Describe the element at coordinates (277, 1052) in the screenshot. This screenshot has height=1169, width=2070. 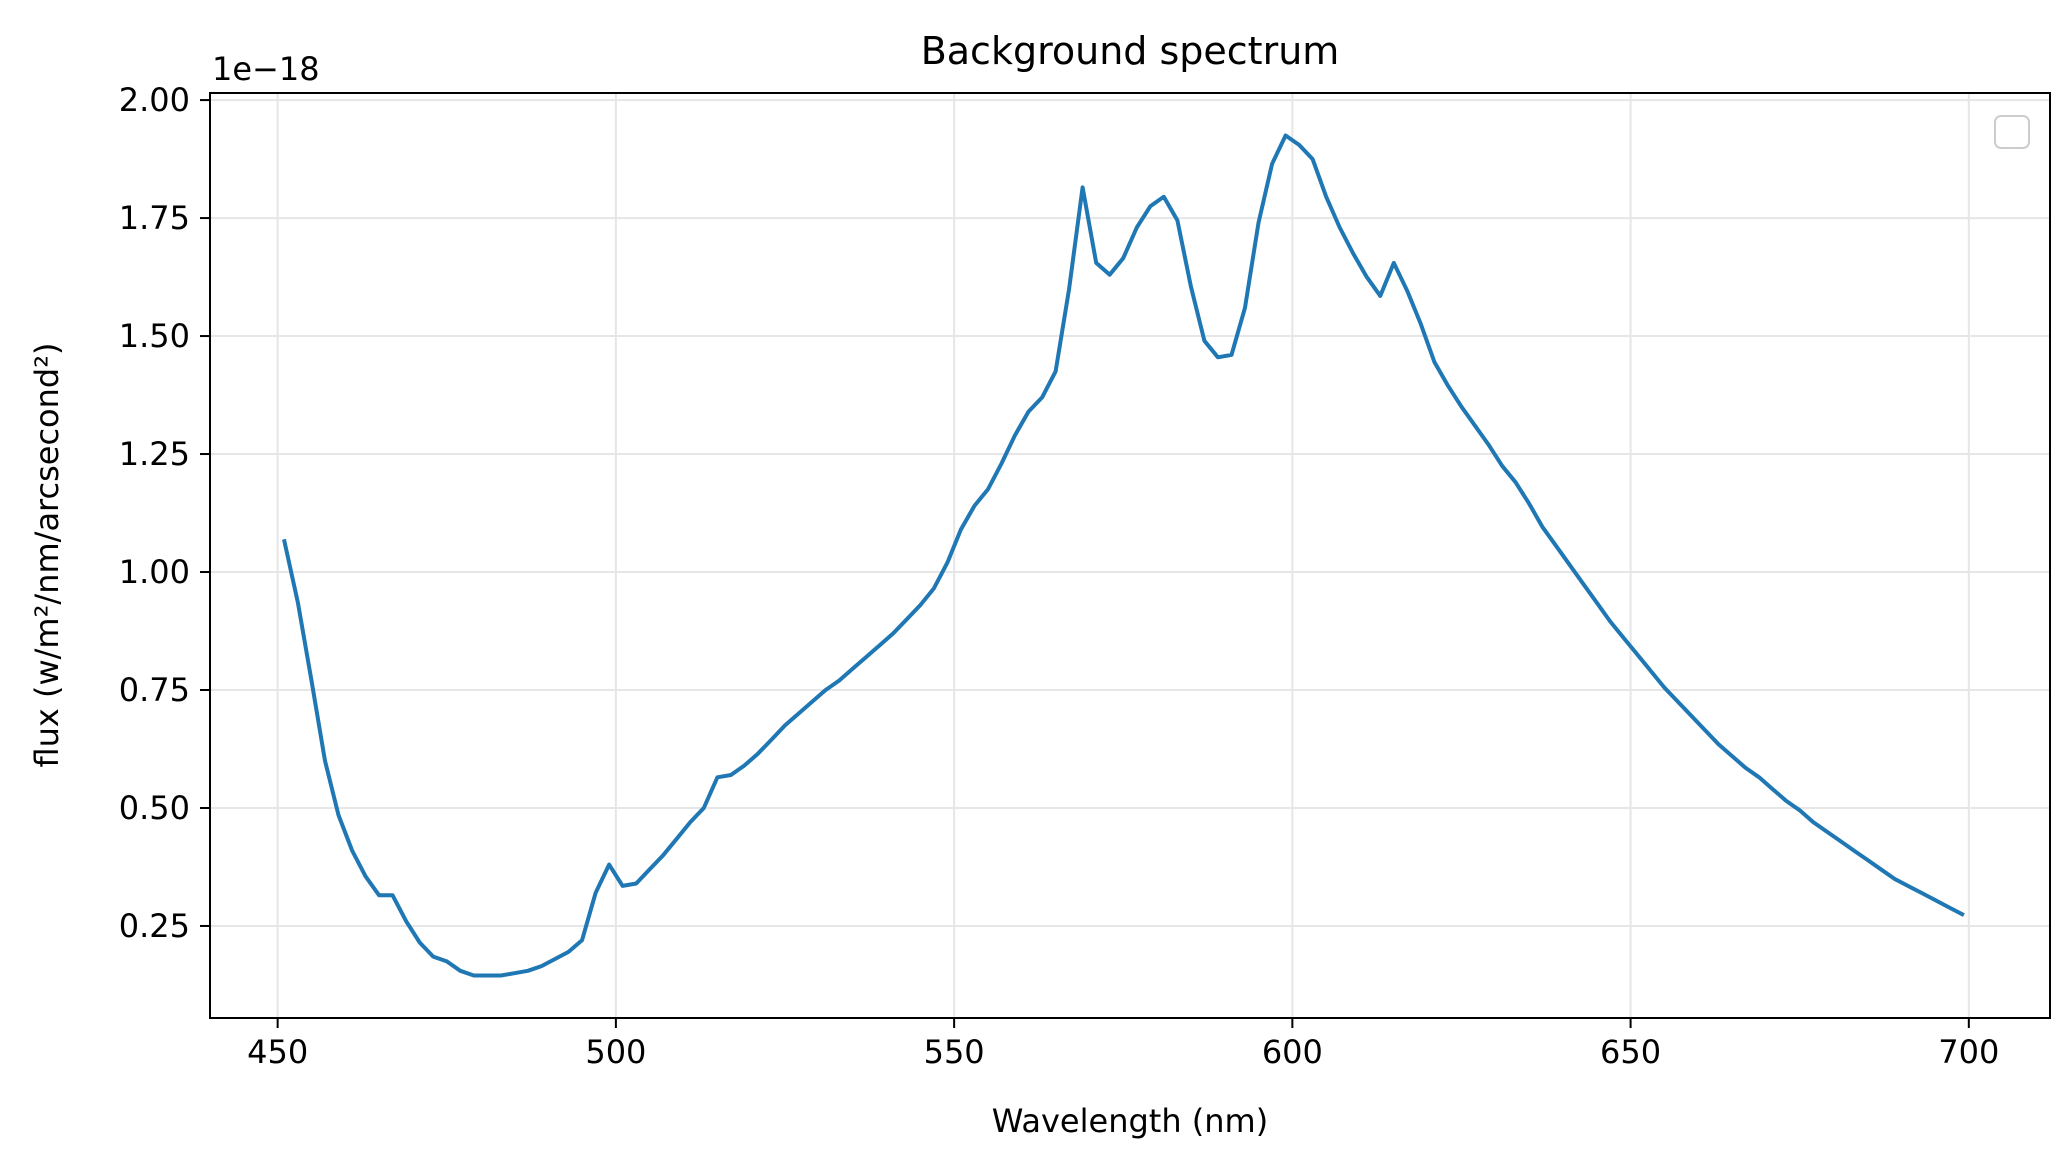
I see `x-tick-label: 450` at that location.